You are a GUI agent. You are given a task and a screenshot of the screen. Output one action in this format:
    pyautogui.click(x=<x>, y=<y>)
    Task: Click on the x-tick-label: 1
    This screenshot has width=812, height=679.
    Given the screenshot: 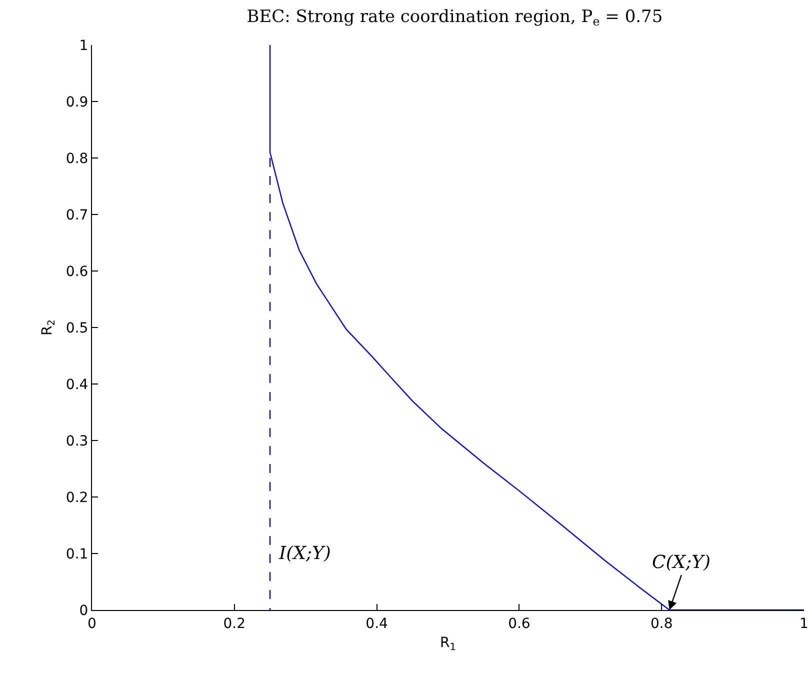 What is the action you would take?
    pyautogui.click(x=804, y=624)
    